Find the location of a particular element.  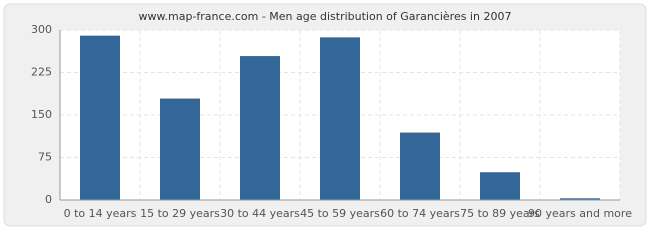

y-tick-label: 75 is located at coordinates (45, 157).